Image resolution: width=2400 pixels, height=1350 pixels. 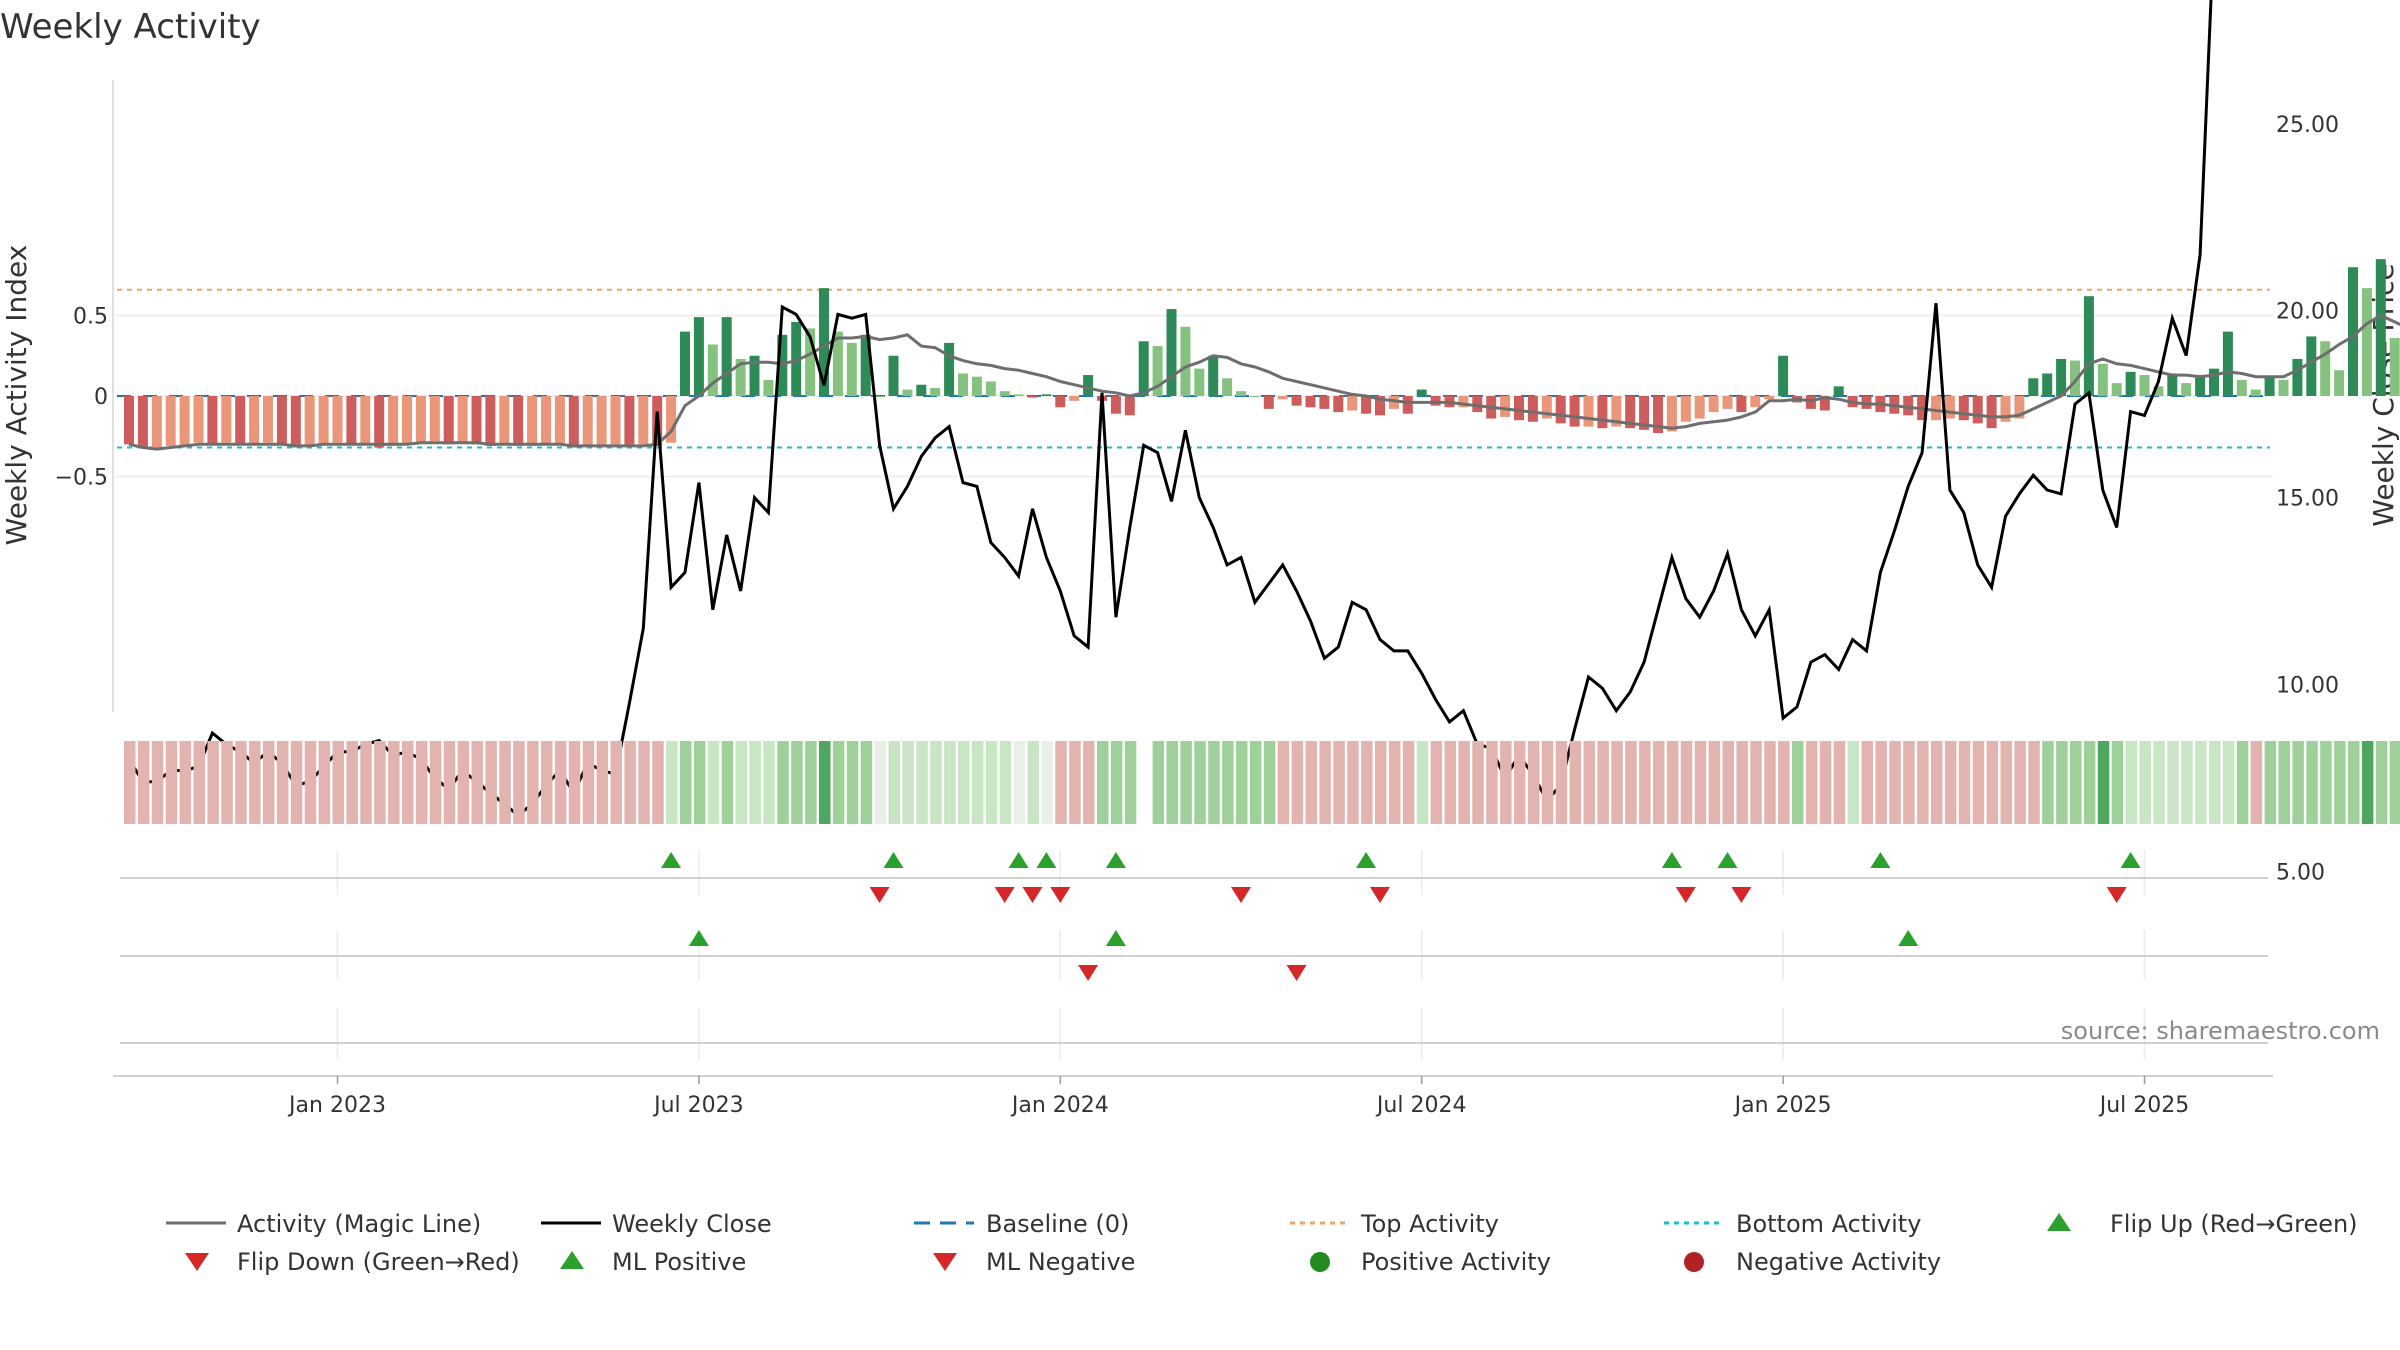 What do you see at coordinates (2307, 312) in the screenshot?
I see `right-tick-label: 20.00` at bounding box center [2307, 312].